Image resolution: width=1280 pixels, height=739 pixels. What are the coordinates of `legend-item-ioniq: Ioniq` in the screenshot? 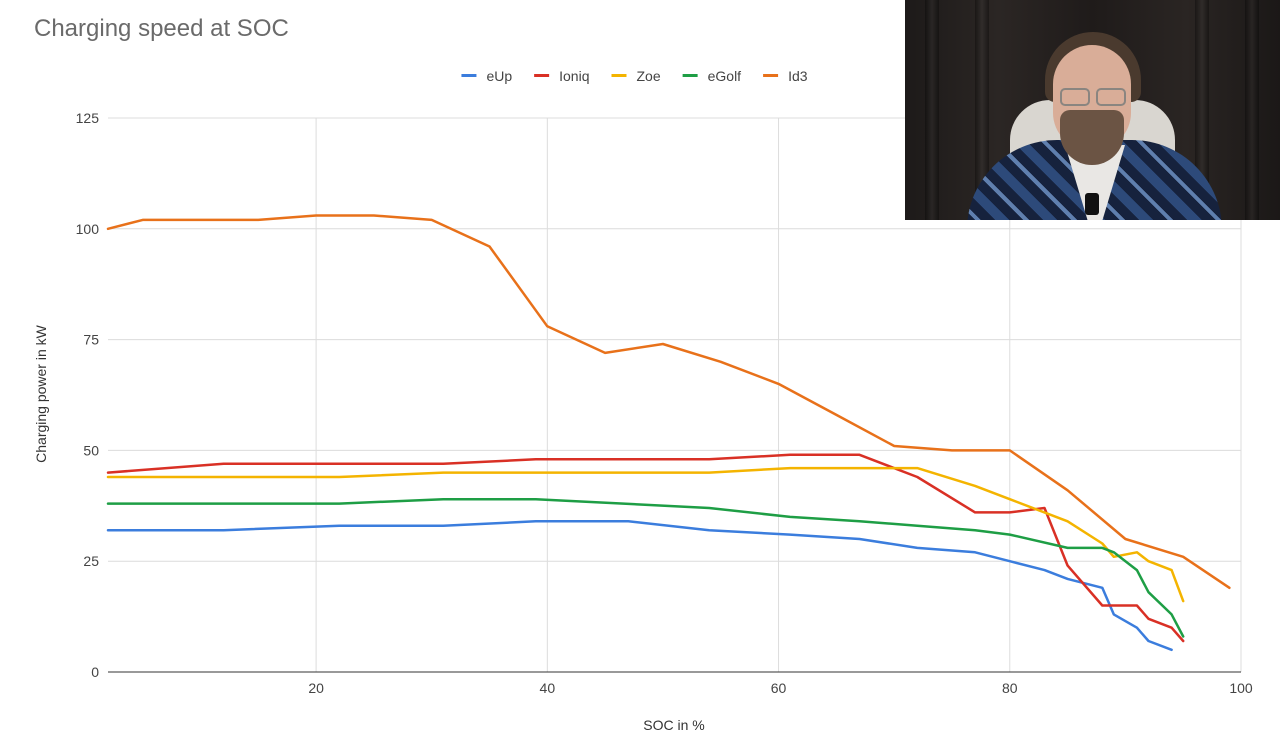 It's located at (561, 76).